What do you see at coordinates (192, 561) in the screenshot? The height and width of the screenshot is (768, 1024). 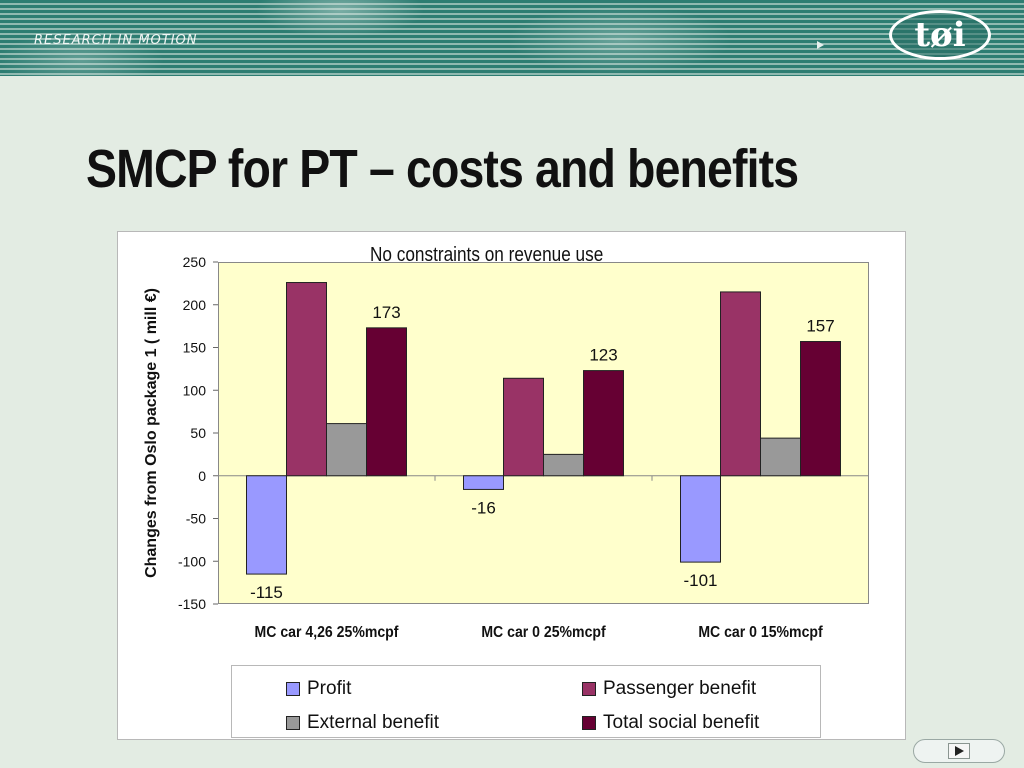 I see `y-tick-label: -100` at bounding box center [192, 561].